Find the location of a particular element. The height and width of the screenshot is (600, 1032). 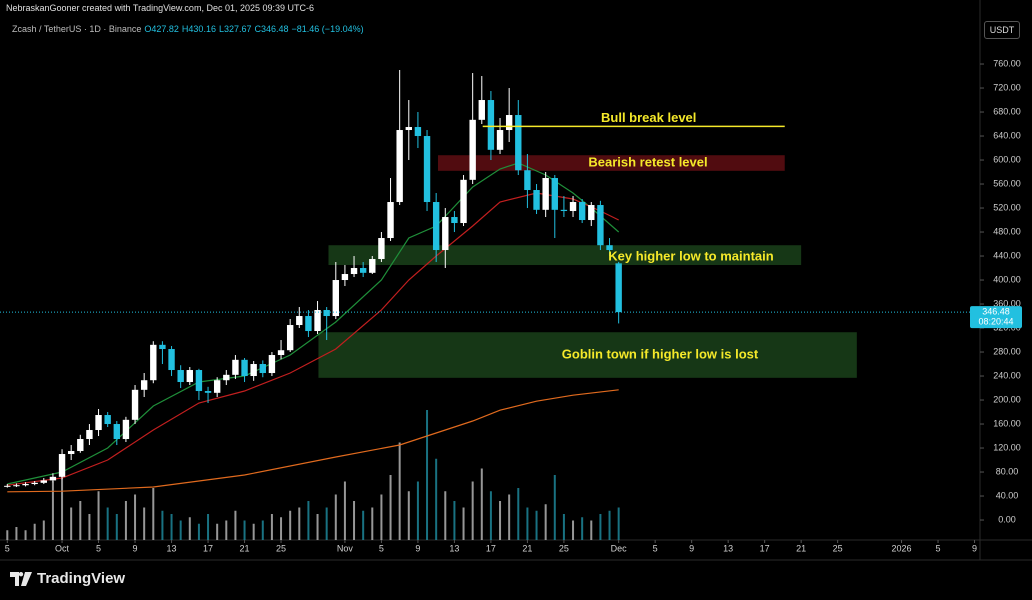

y-tick-label: 520.00 is located at coordinates (1007, 207).